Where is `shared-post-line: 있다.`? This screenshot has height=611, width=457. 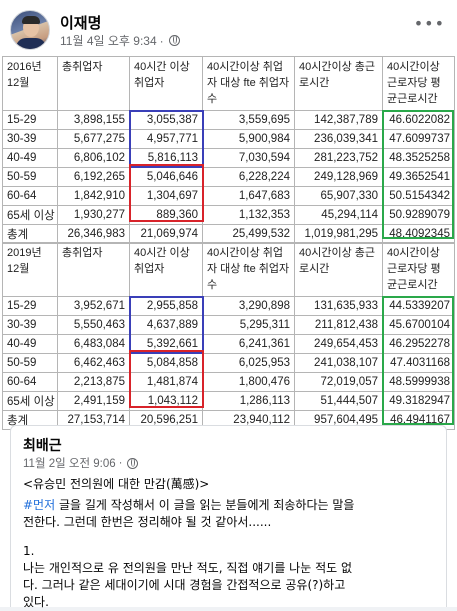
shared-post-line: 있다. is located at coordinates (36, 602).